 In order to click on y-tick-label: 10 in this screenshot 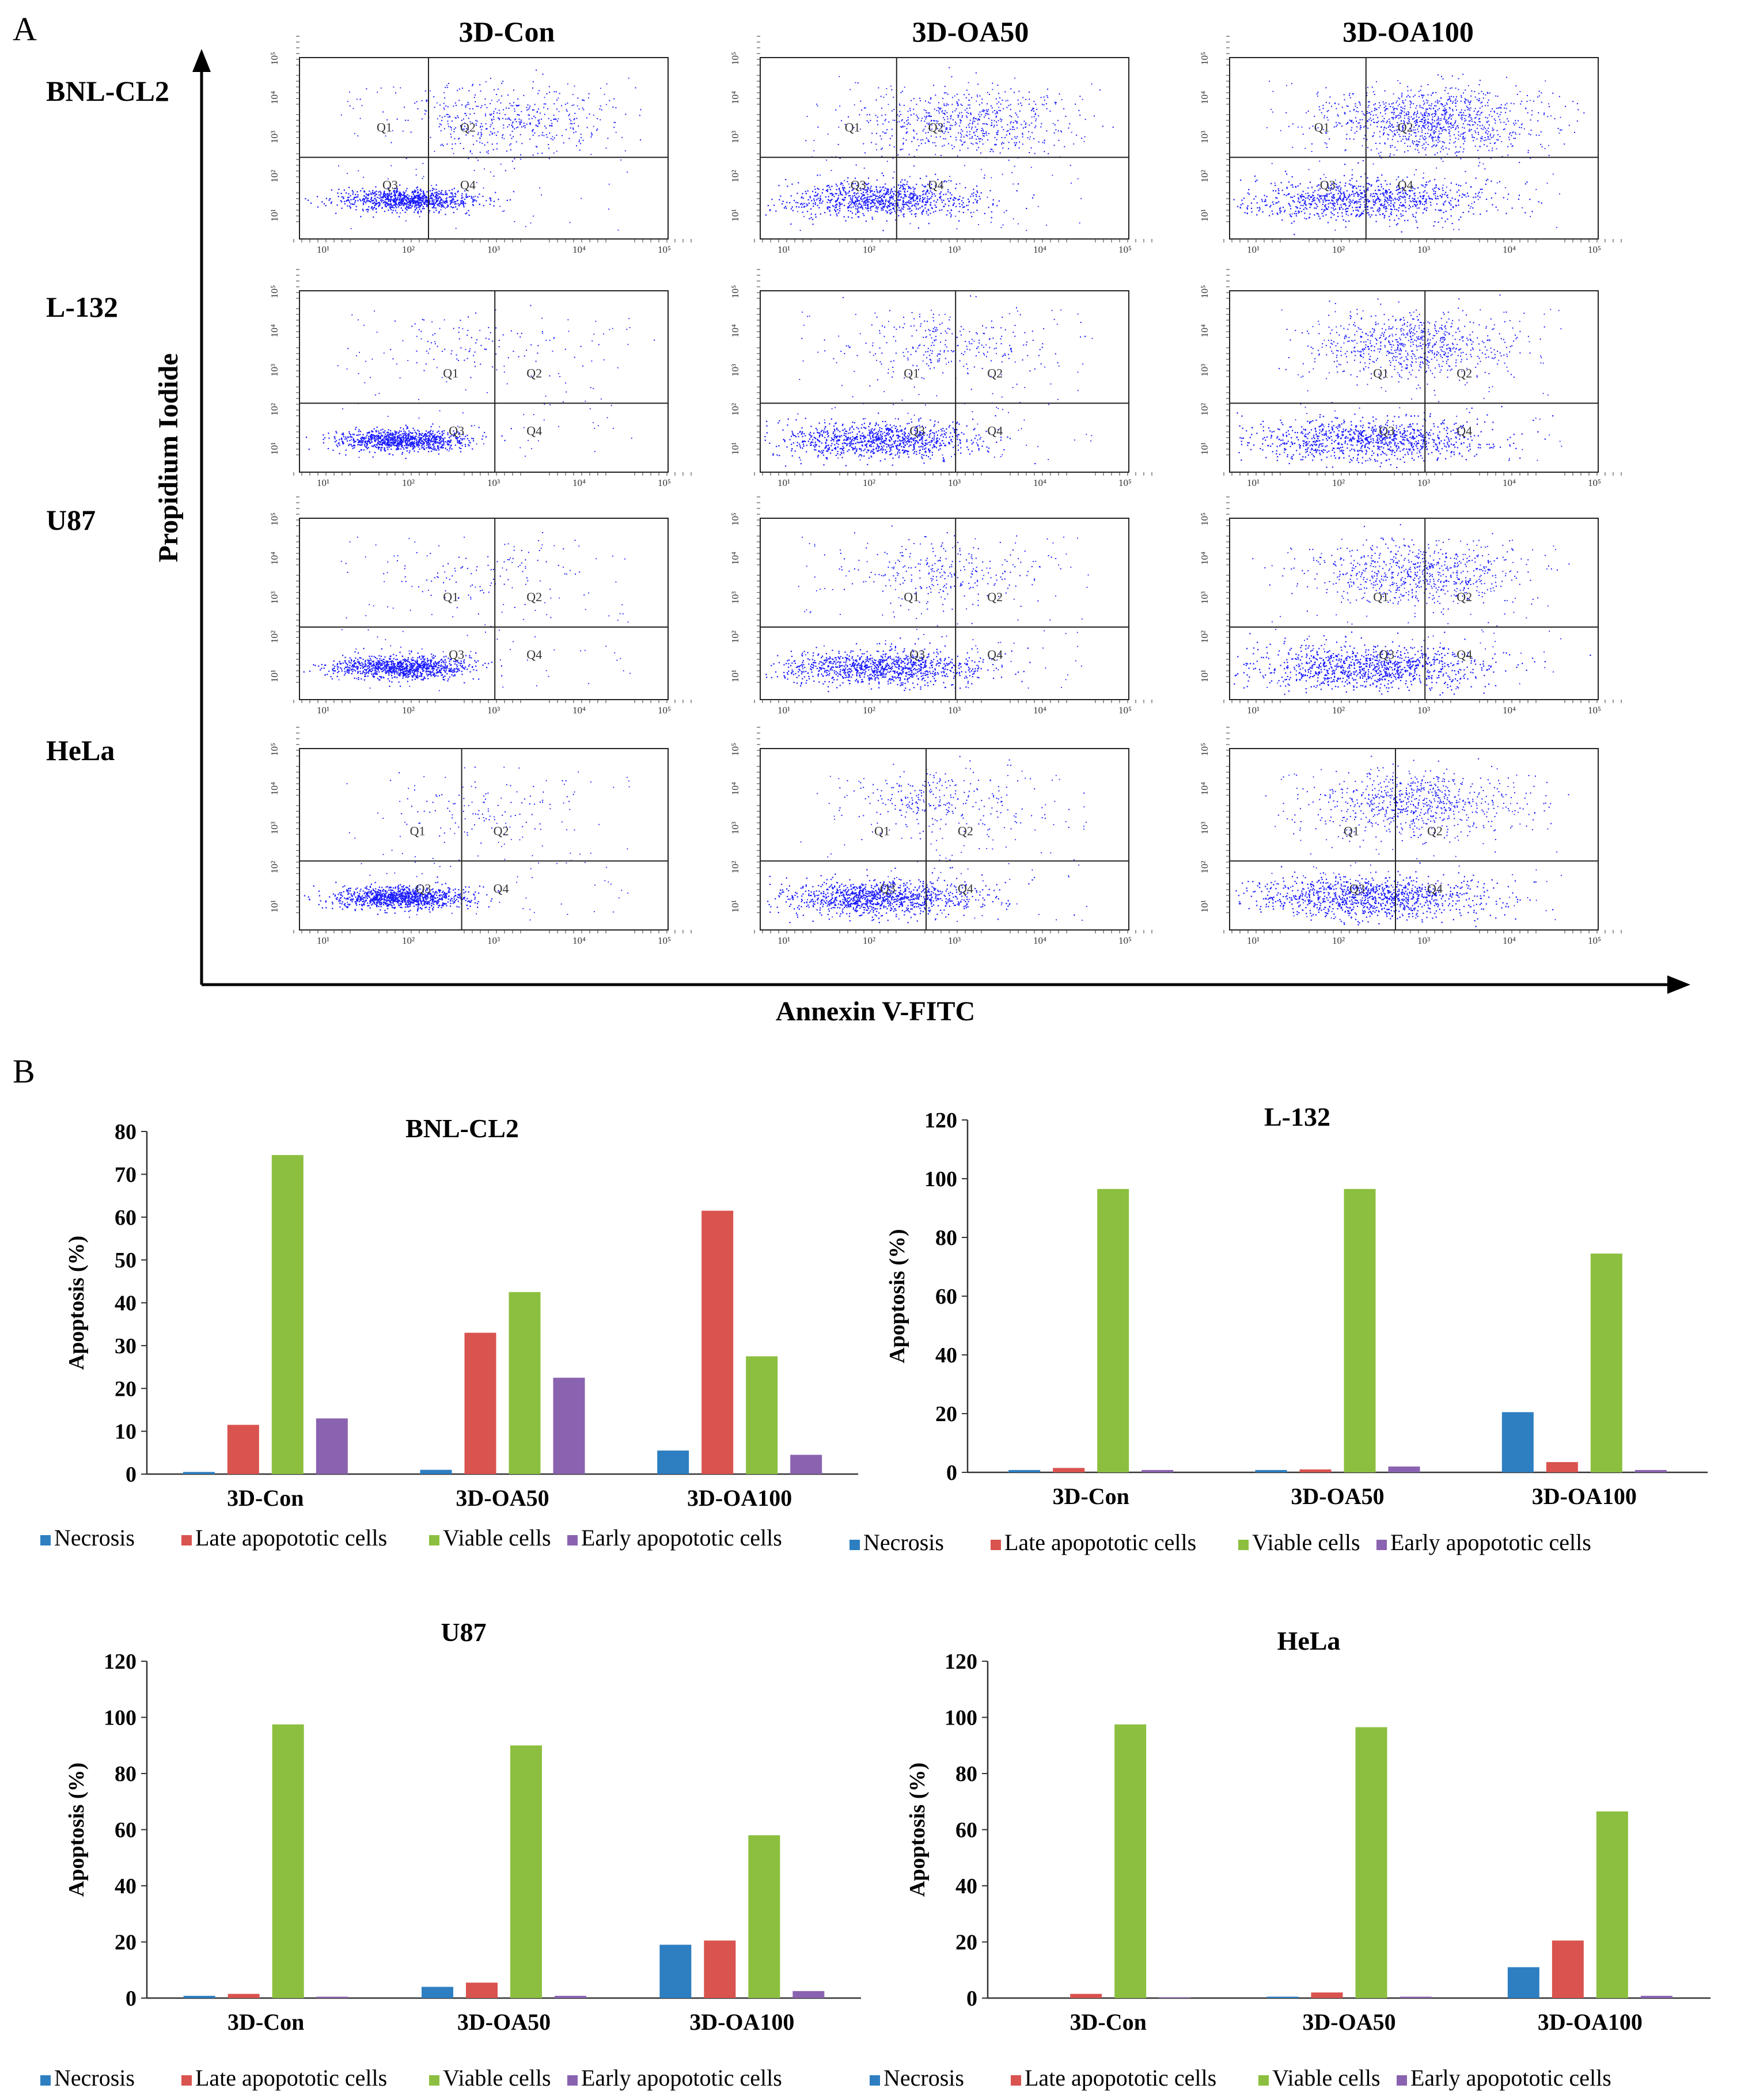, I will do `click(125, 1432)`.